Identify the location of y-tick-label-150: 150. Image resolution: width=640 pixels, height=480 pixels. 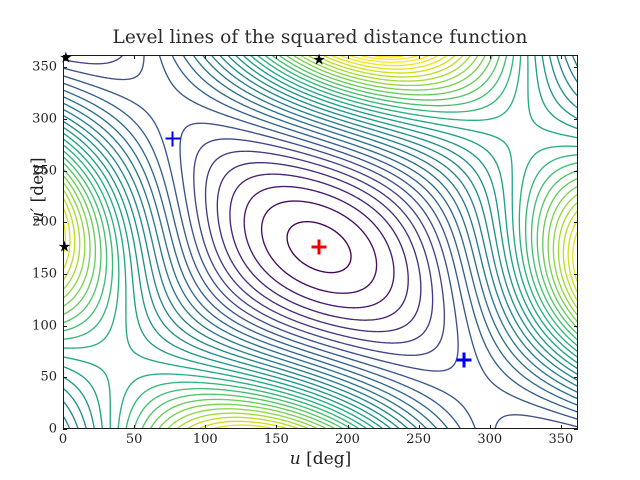
(44, 274).